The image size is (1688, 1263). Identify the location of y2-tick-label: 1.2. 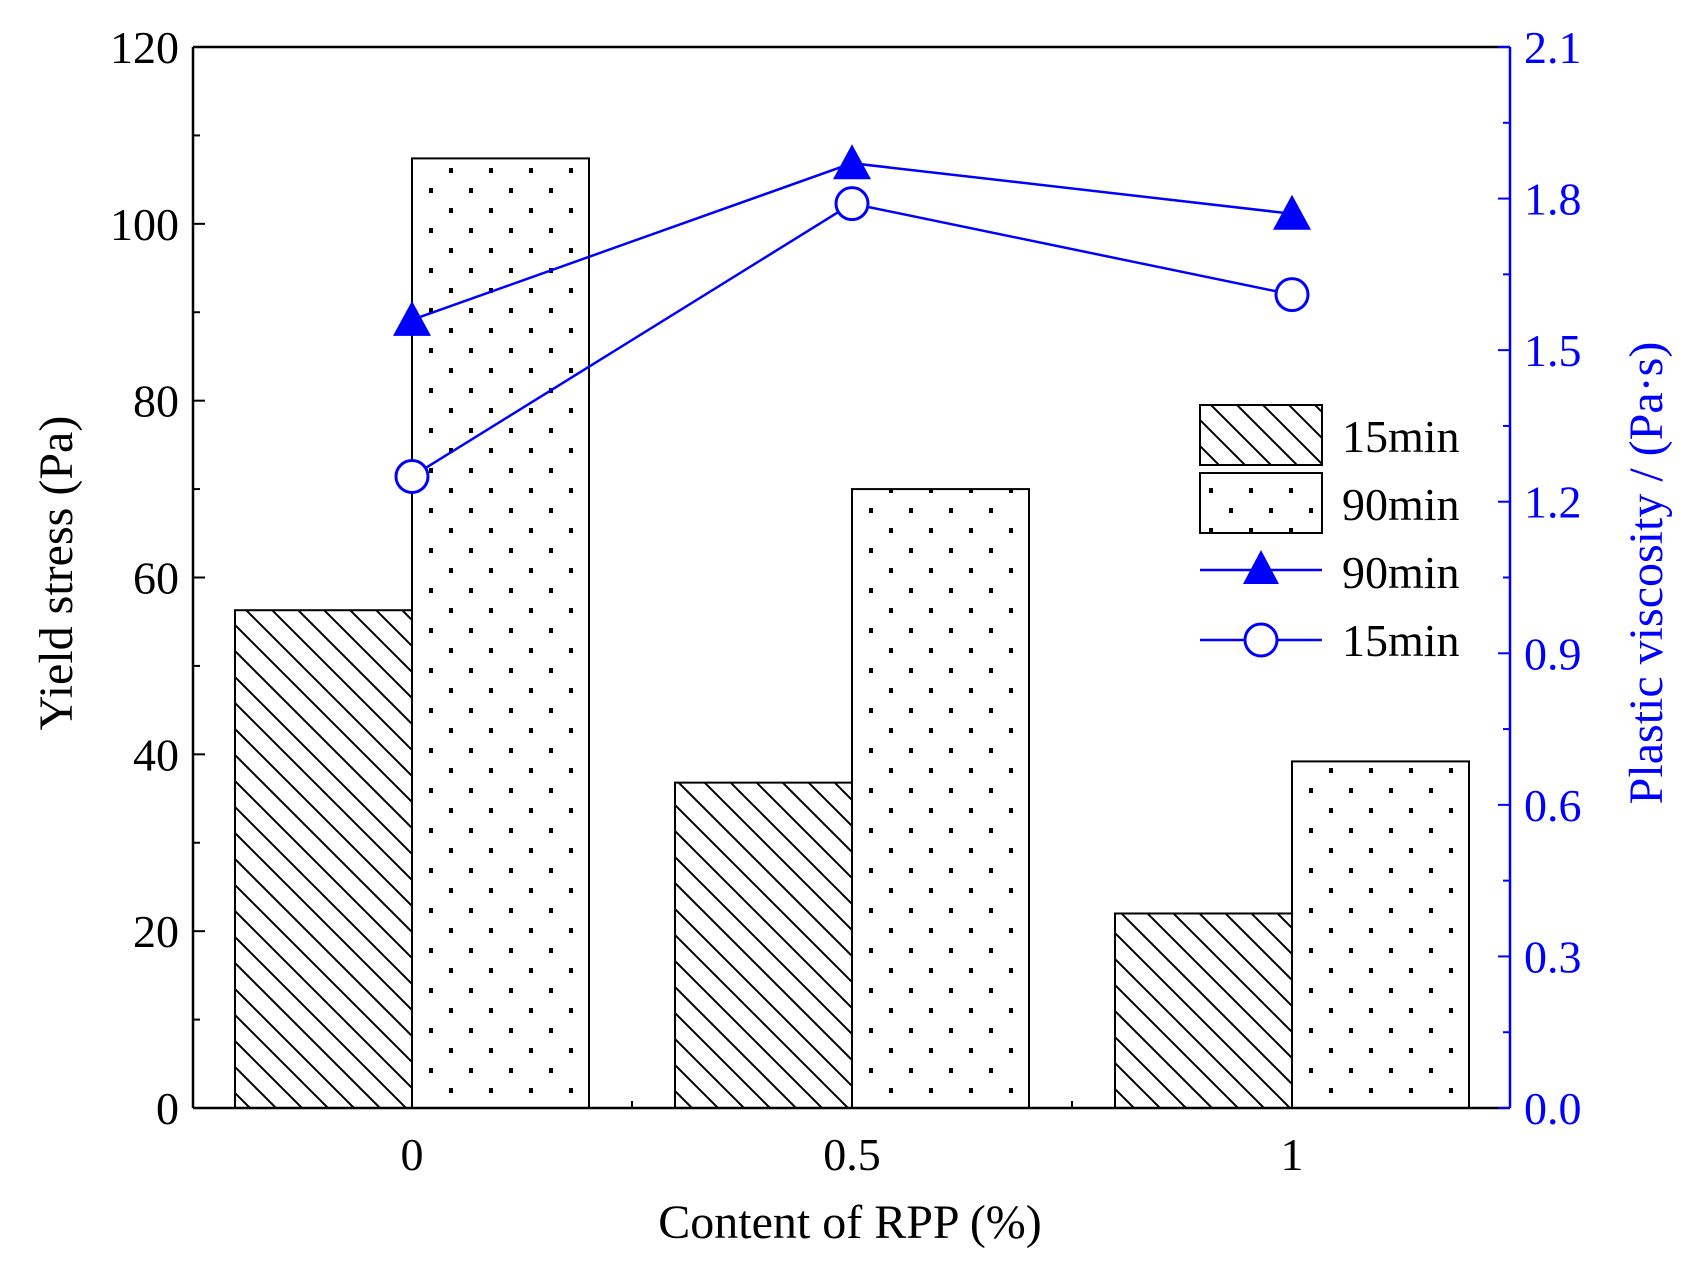
(1553, 502).